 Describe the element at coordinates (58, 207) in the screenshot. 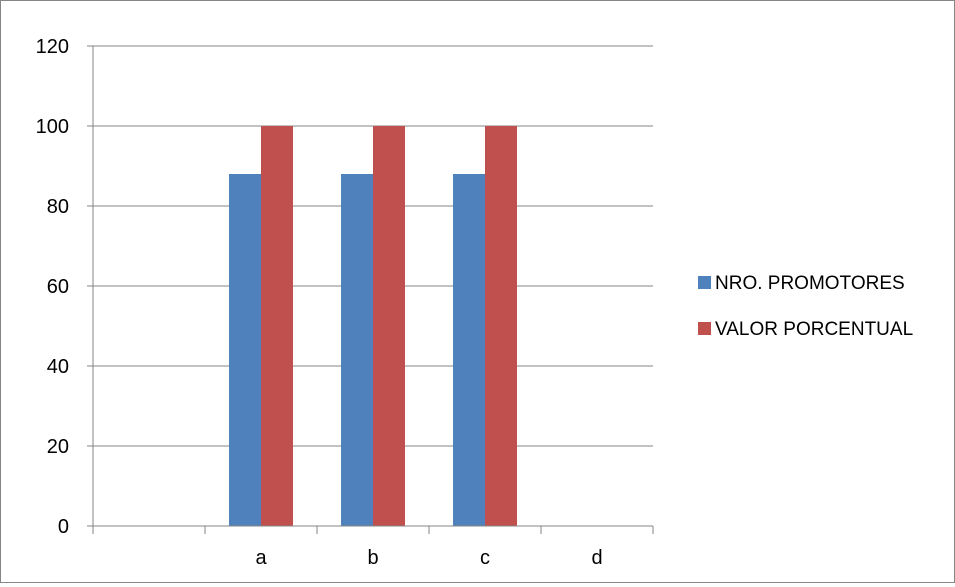

I see `y-tick-label: 80` at that location.